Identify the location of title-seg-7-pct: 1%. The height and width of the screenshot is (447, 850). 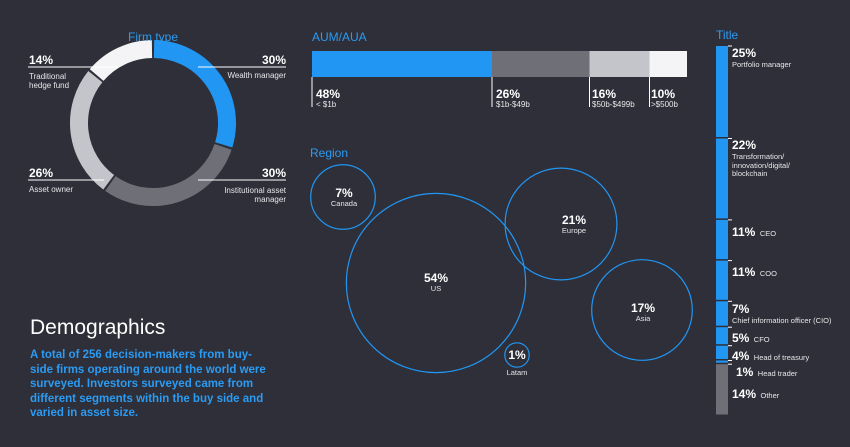
(745, 372).